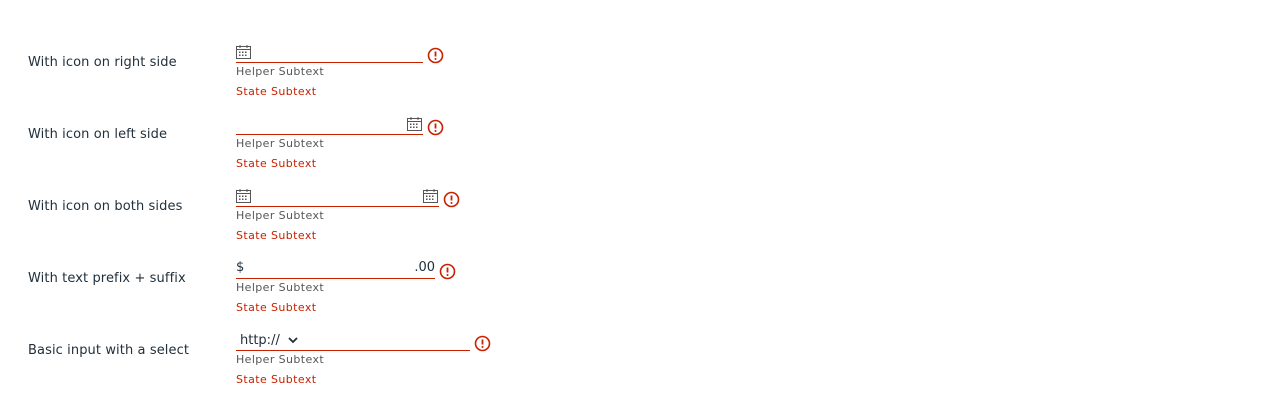 Image resolution: width=1280 pixels, height=416 pixels. Describe the element at coordinates (240, 267) in the screenshot. I see `text-prefix: $` at that location.